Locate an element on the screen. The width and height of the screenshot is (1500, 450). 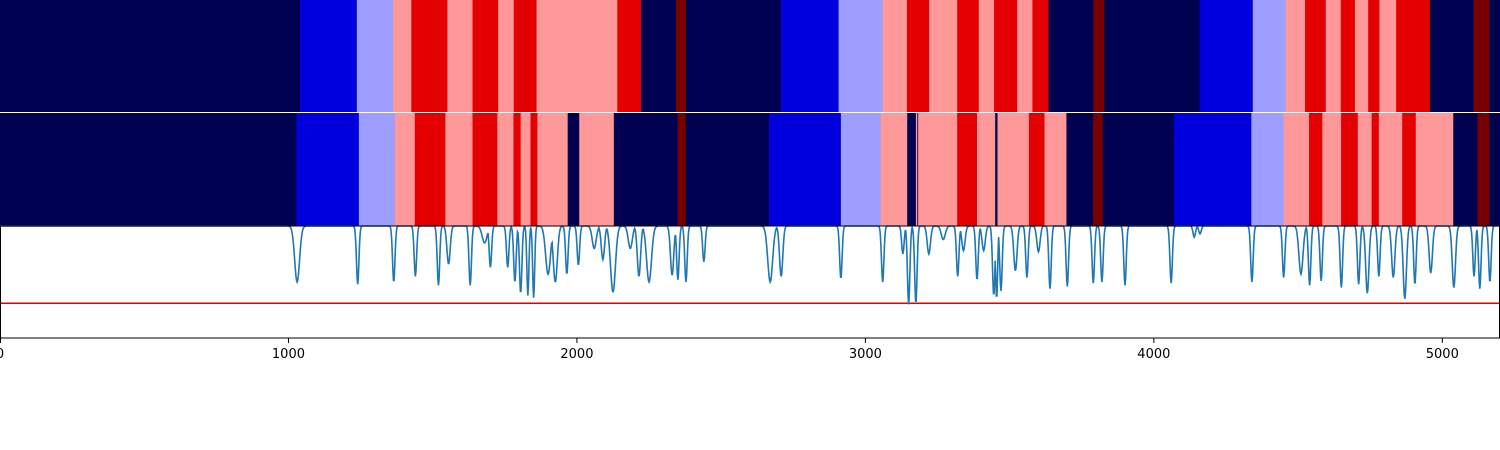
x-tick-label-3000: 3000 is located at coordinates (865, 354).